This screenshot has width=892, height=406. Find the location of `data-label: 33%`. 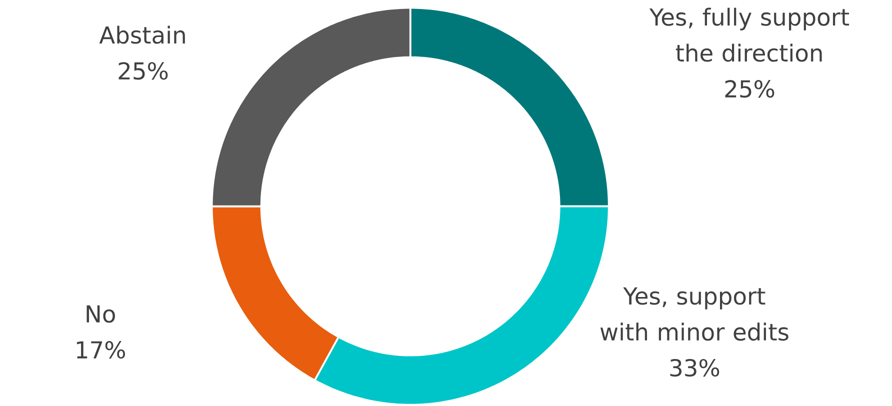

data-label: 33% is located at coordinates (695, 368).